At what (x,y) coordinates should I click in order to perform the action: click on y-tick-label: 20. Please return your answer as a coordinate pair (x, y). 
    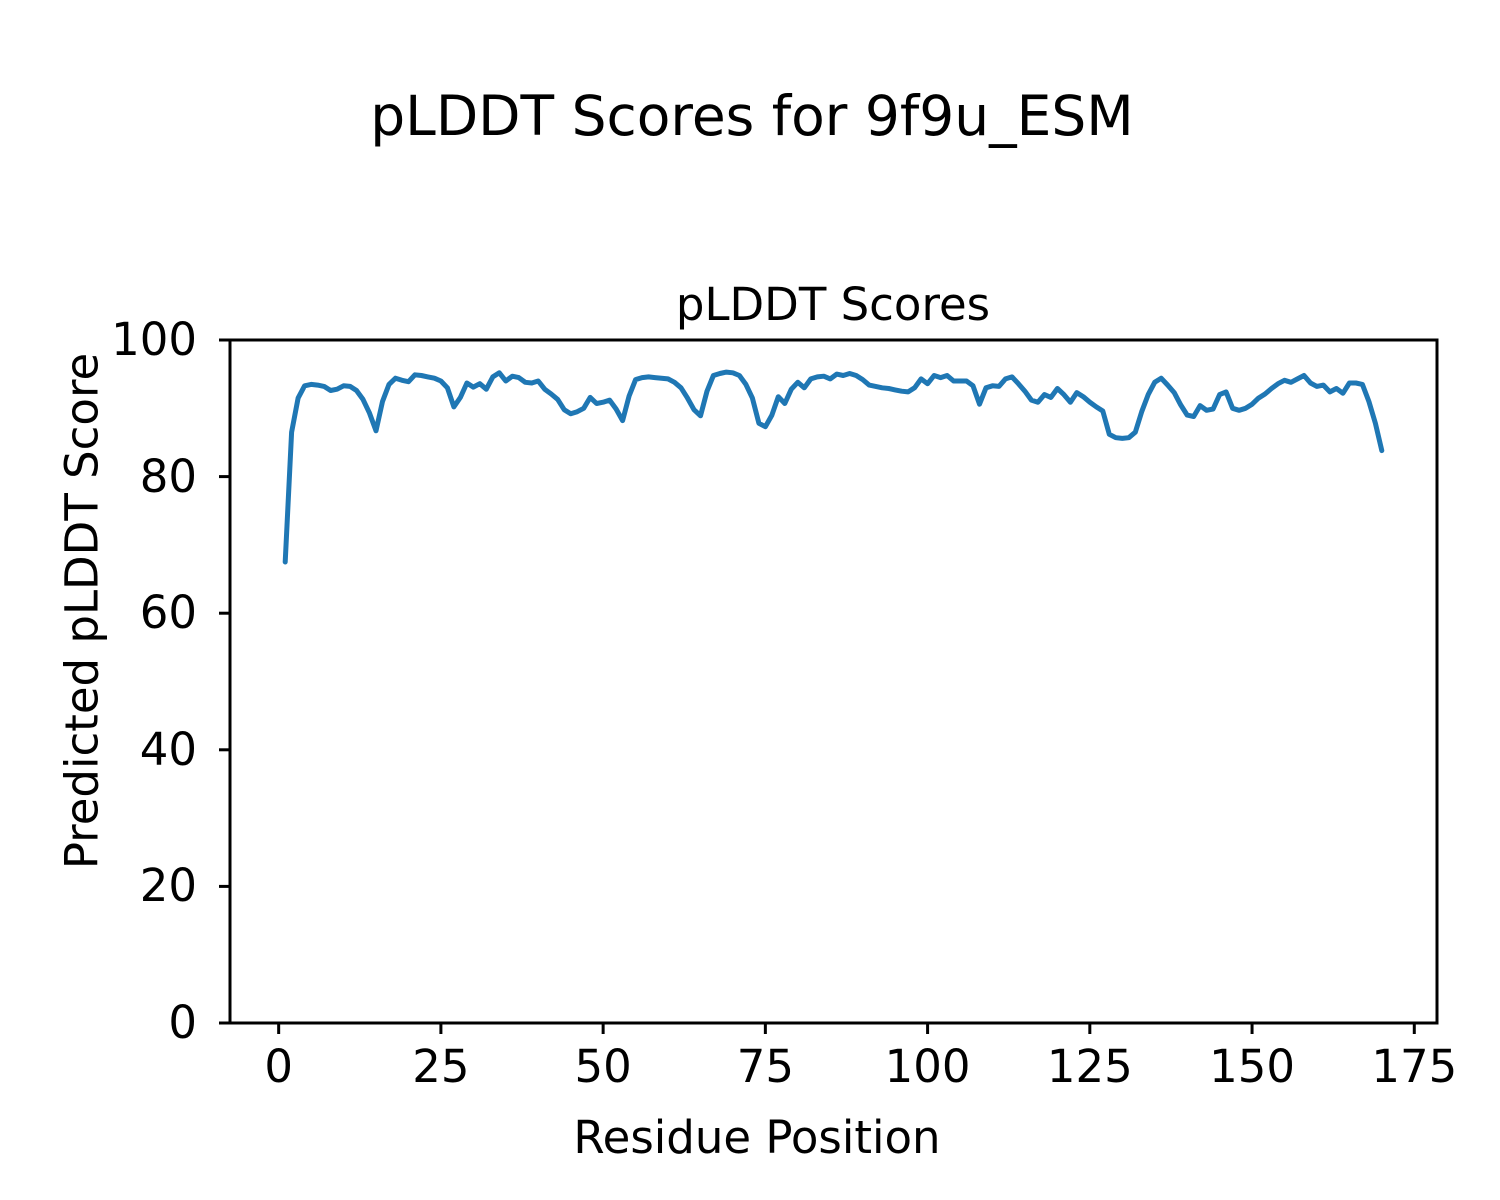
    Looking at the image, I should click on (168, 886).